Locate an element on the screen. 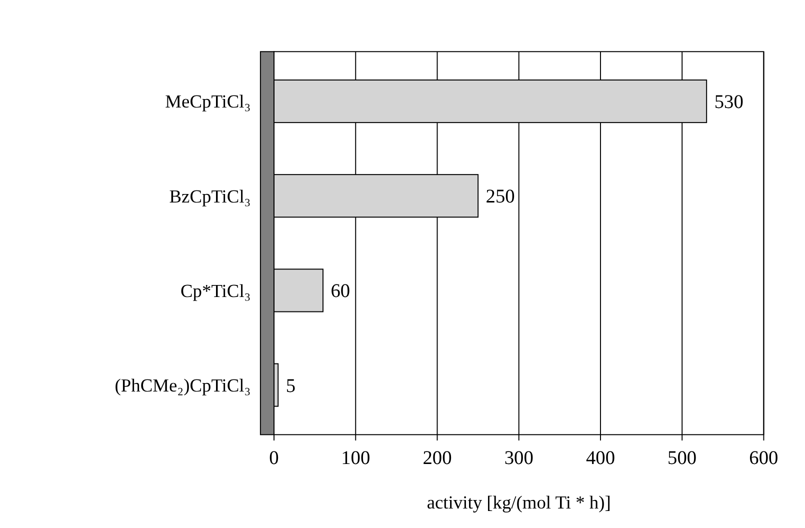 The height and width of the screenshot is (528, 805). data-label: 5 is located at coordinates (291, 386).